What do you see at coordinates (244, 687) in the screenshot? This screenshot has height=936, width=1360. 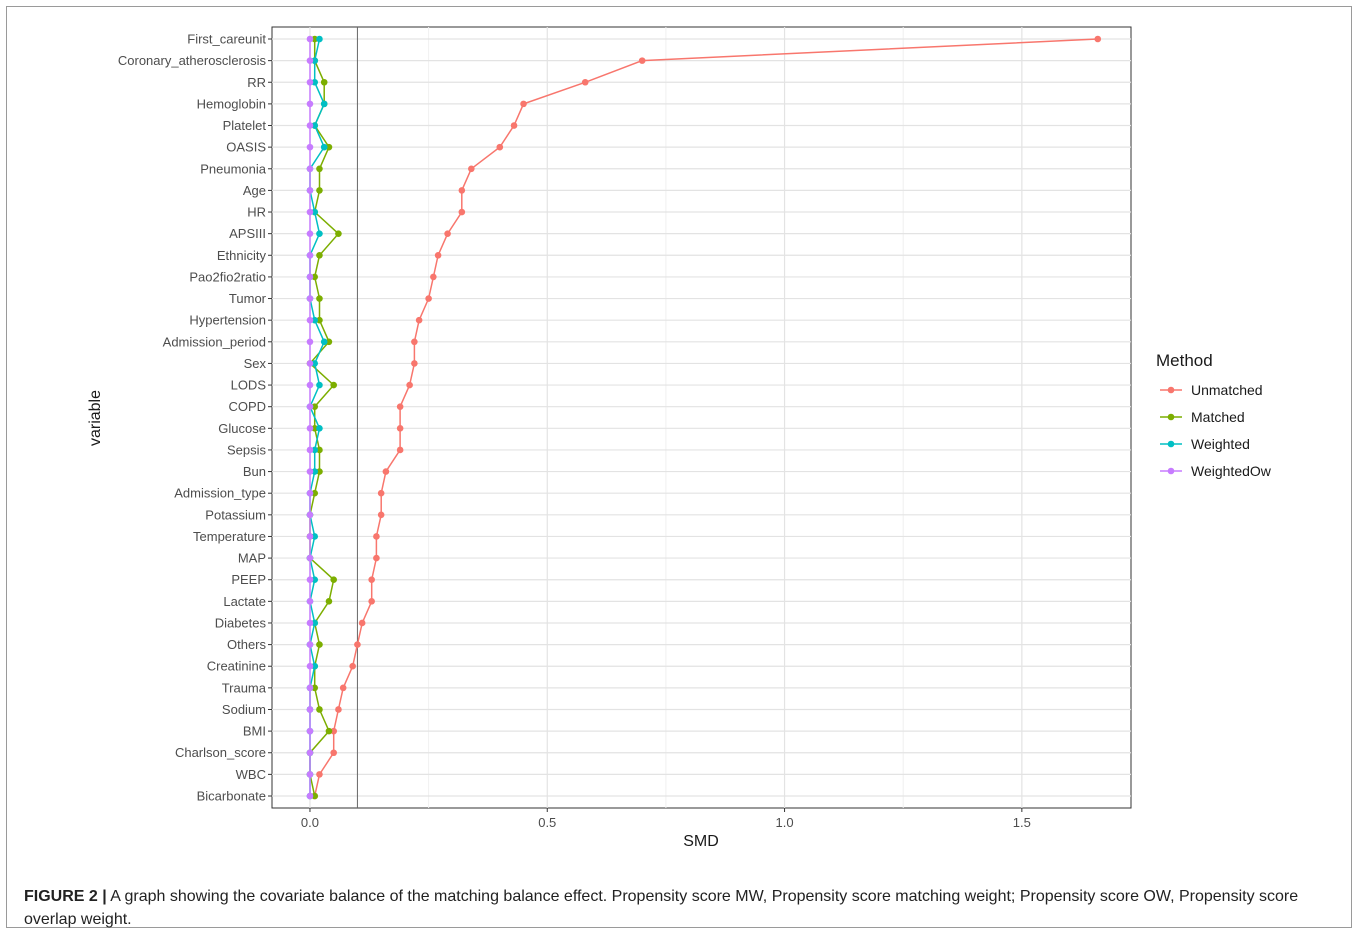 I see `y-tick-label: Trauma` at bounding box center [244, 687].